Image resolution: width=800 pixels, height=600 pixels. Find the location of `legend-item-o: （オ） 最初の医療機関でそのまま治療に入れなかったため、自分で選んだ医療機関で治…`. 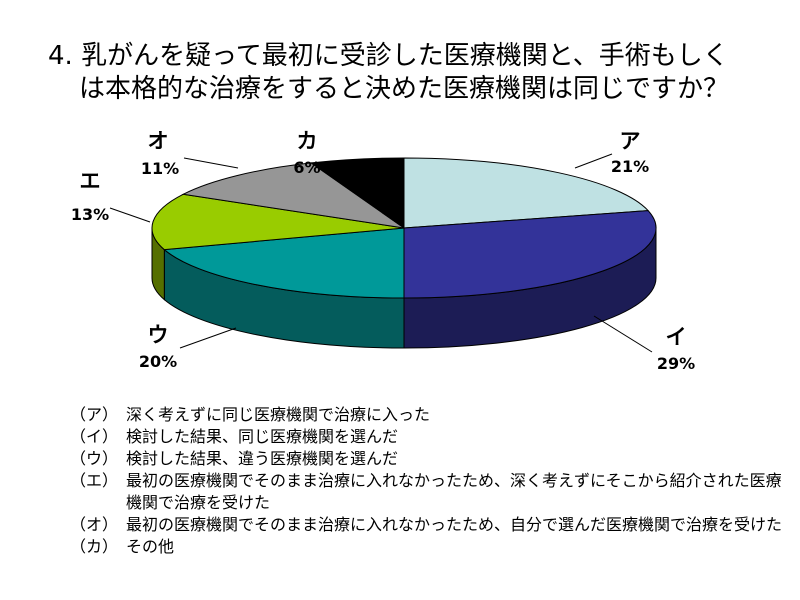

legend-item-o: （オ） 最初の医療機関でそのまま治療に入れなかったため、自分で選んだ医療機関で治… is located at coordinates (430, 525).